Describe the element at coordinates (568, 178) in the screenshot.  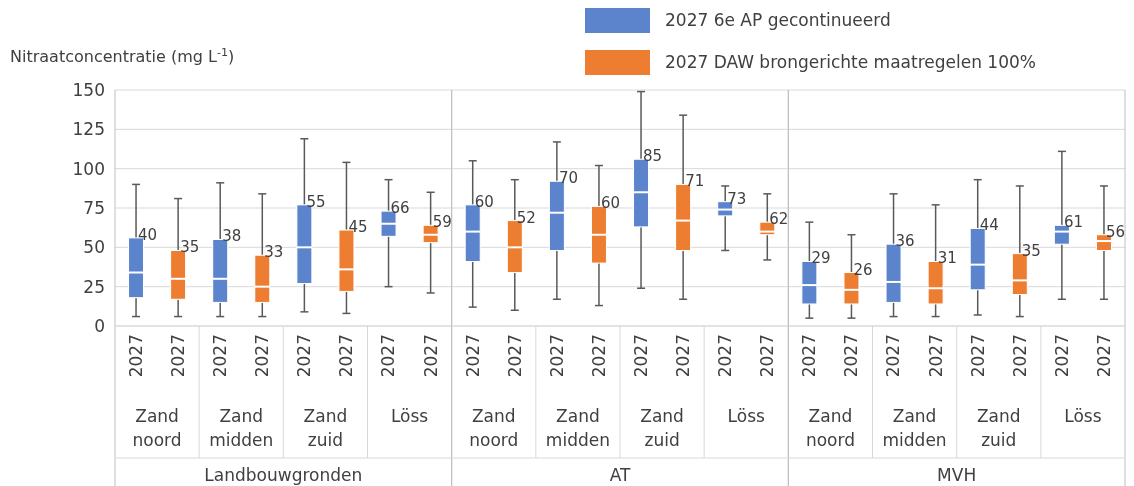
I see `text: 70` at that location.